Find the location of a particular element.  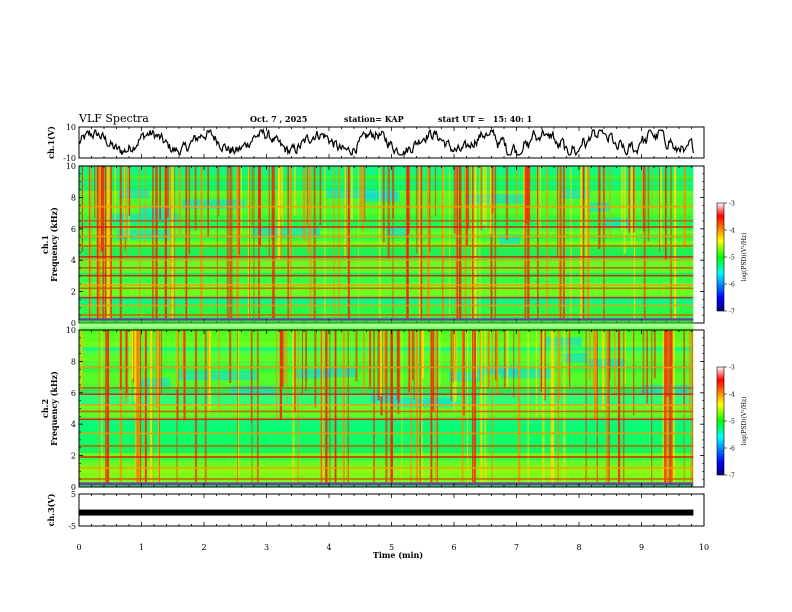

date-label: Oct. 7 , 2025 is located at coordinates (279, 119).